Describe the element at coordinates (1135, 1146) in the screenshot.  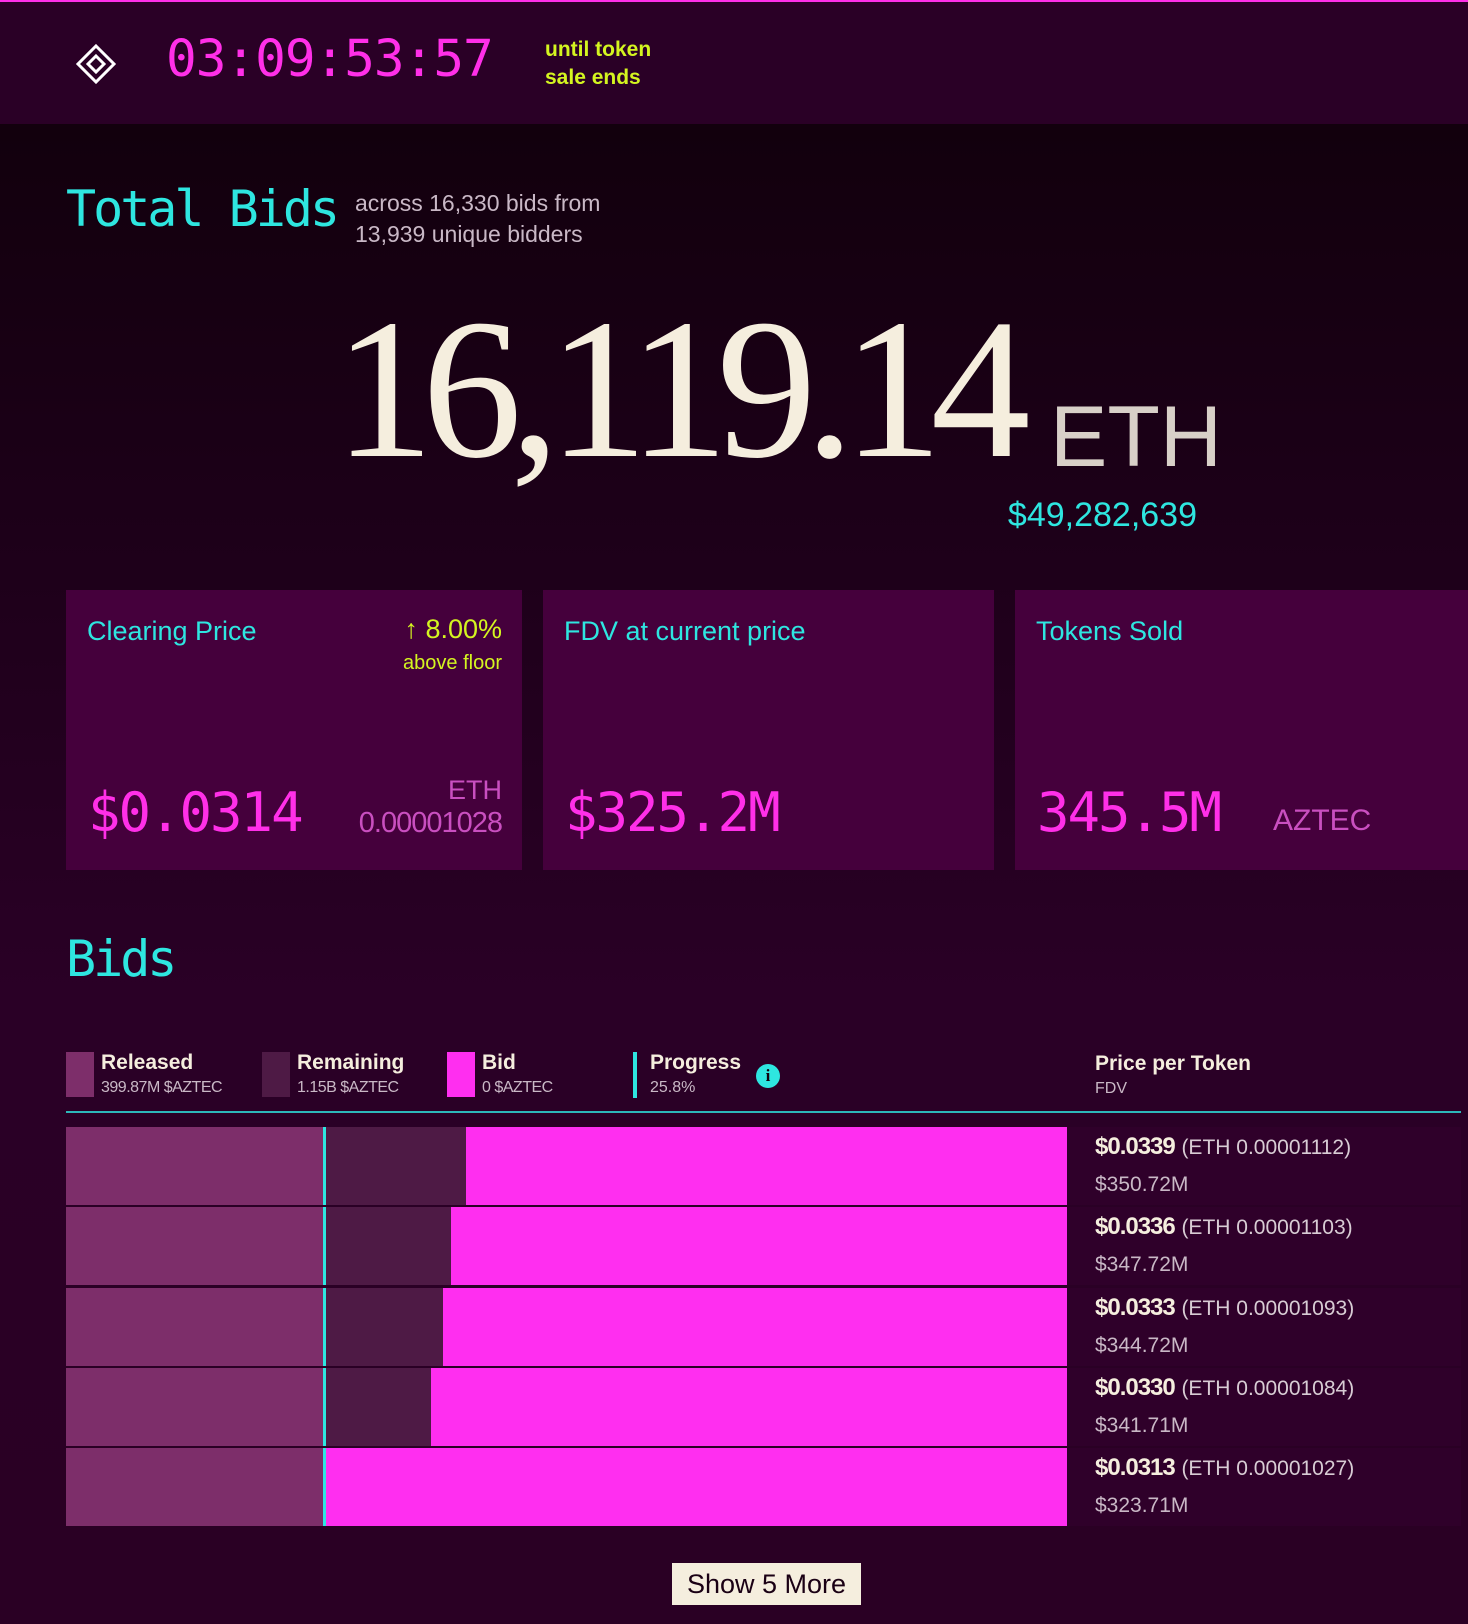
I see `price: $0.0339` at that location.